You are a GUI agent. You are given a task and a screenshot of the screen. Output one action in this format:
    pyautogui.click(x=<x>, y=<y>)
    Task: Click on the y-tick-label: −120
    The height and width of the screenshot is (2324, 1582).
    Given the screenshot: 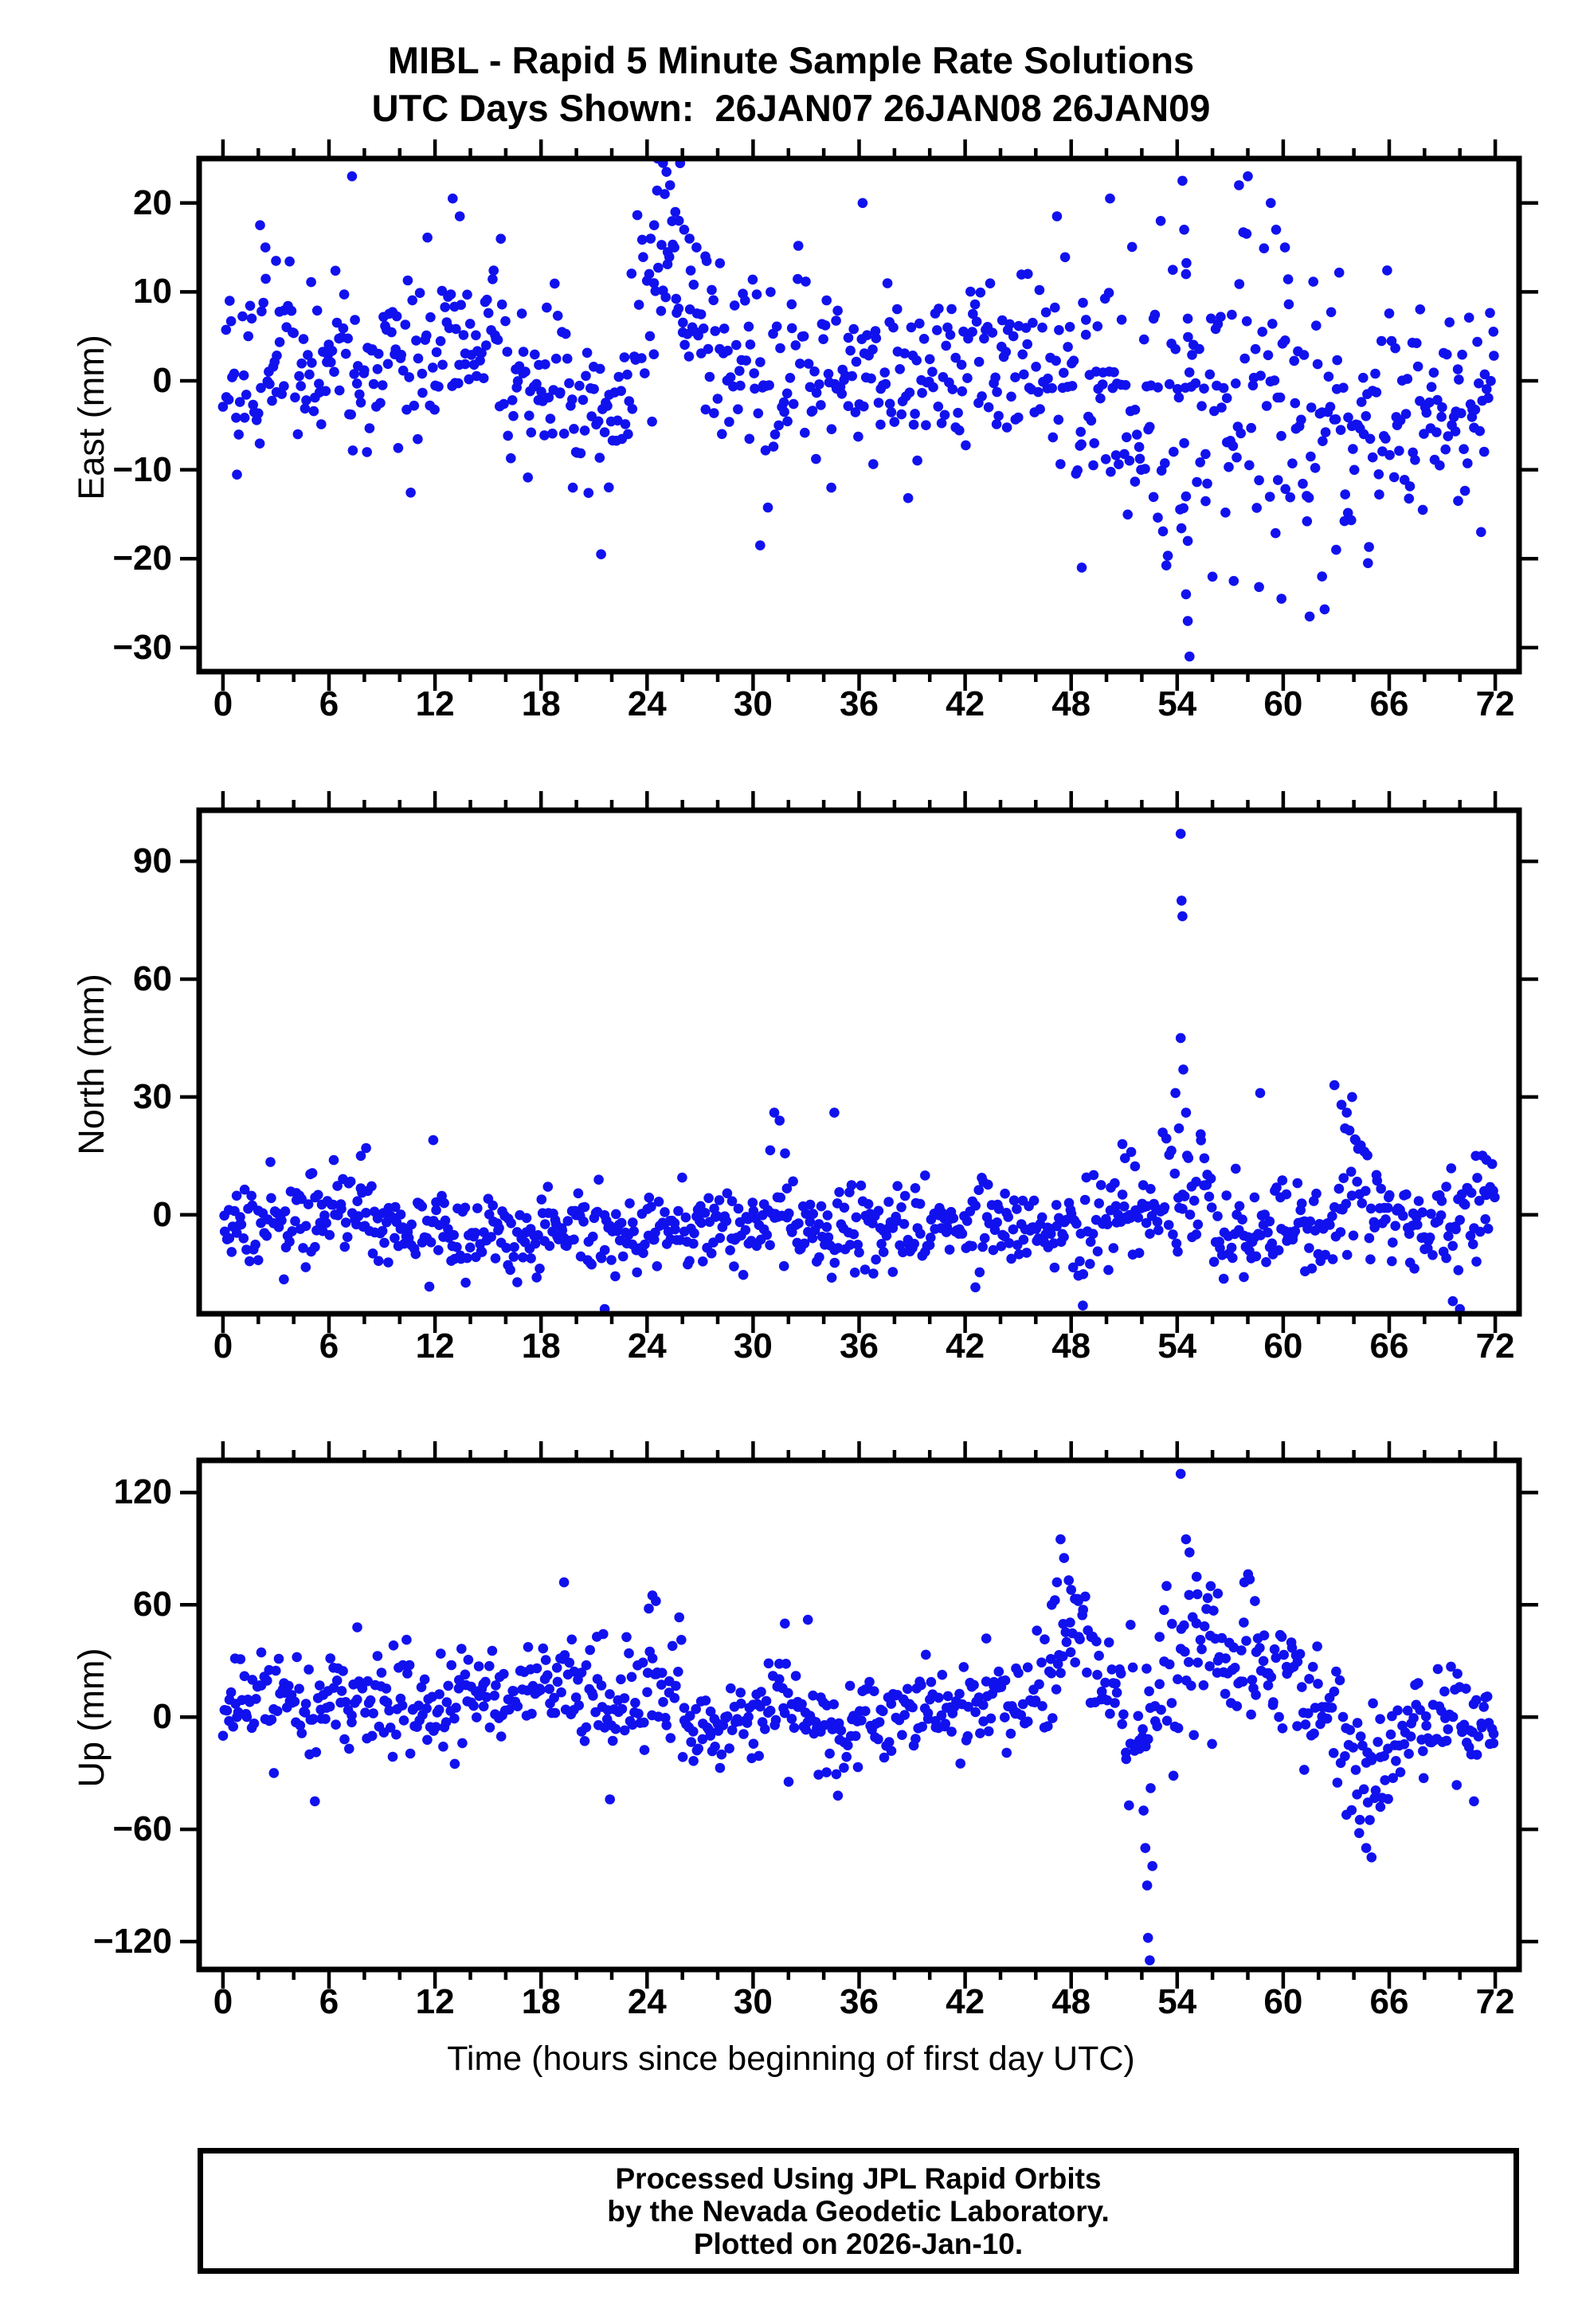 What is the action you would take?
    pyautogui.click(x=132, y=1942)
    